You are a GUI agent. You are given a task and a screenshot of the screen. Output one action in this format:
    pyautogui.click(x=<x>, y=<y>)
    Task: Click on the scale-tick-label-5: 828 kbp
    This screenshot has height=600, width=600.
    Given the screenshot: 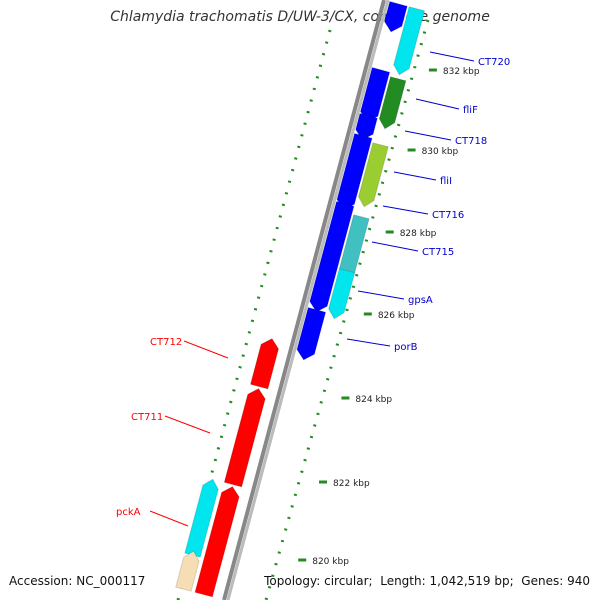 What is the action you would take?
    pyautogui.click(x=418, y=234)
    